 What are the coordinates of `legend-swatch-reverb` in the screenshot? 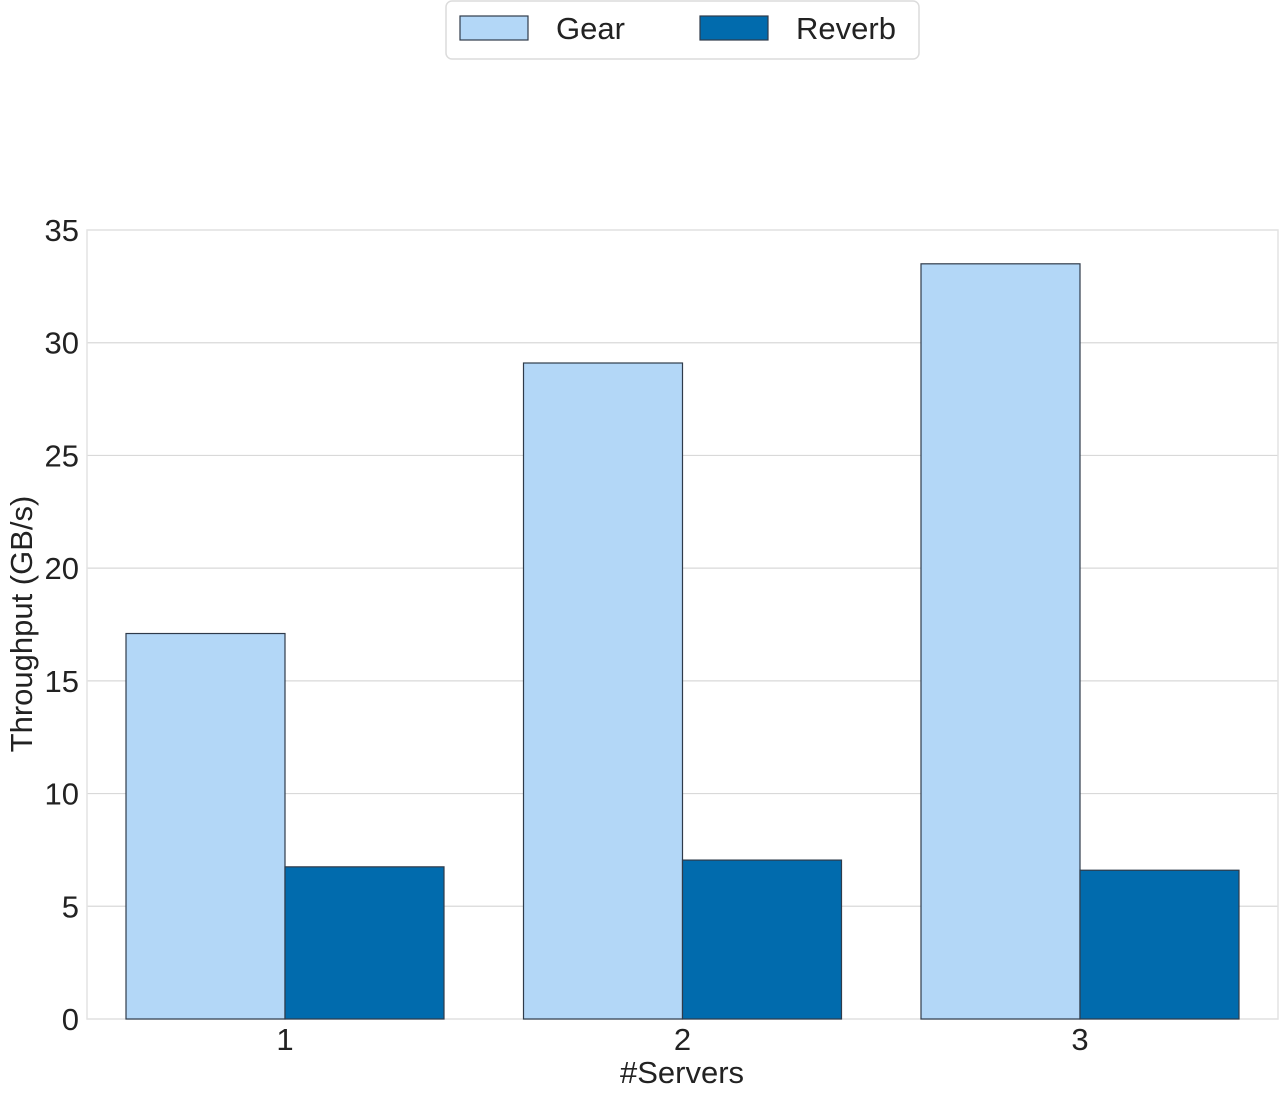 It's located at (734, 28).